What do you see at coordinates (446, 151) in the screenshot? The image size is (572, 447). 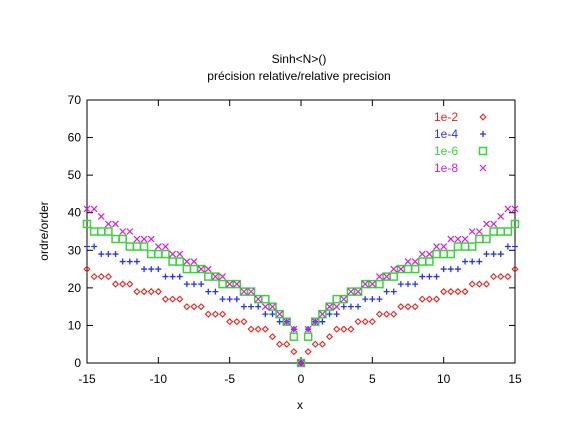 I see `legend-label: 1e-6` at bounding box center [446, 151].